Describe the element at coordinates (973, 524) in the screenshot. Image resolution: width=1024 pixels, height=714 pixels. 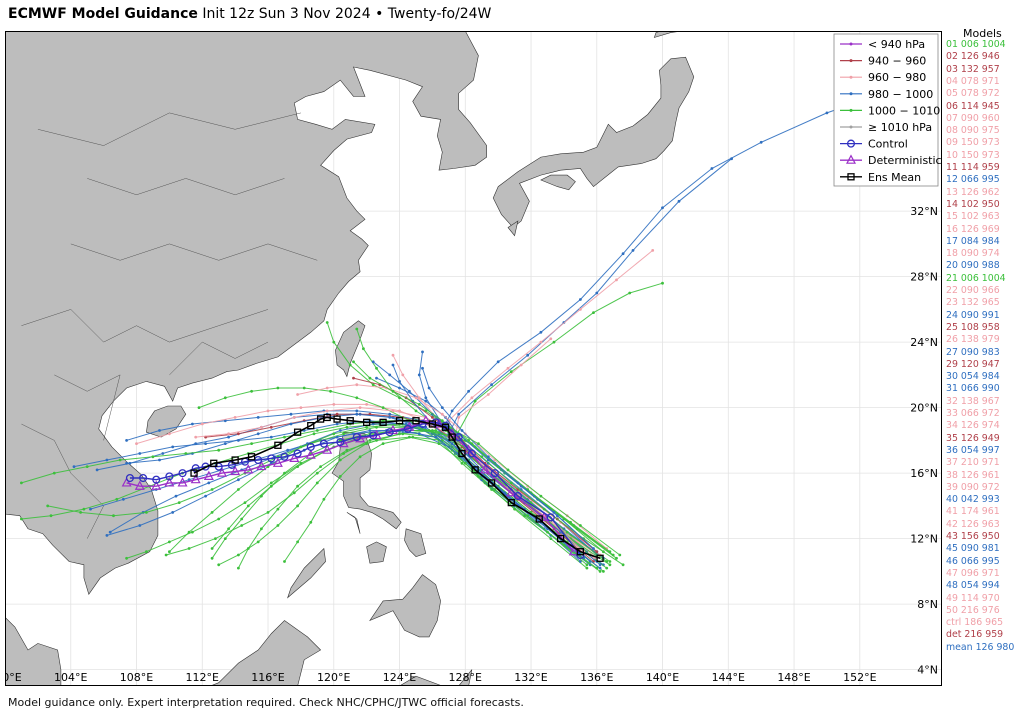
I see `model-row: 42 126 963` at that location.